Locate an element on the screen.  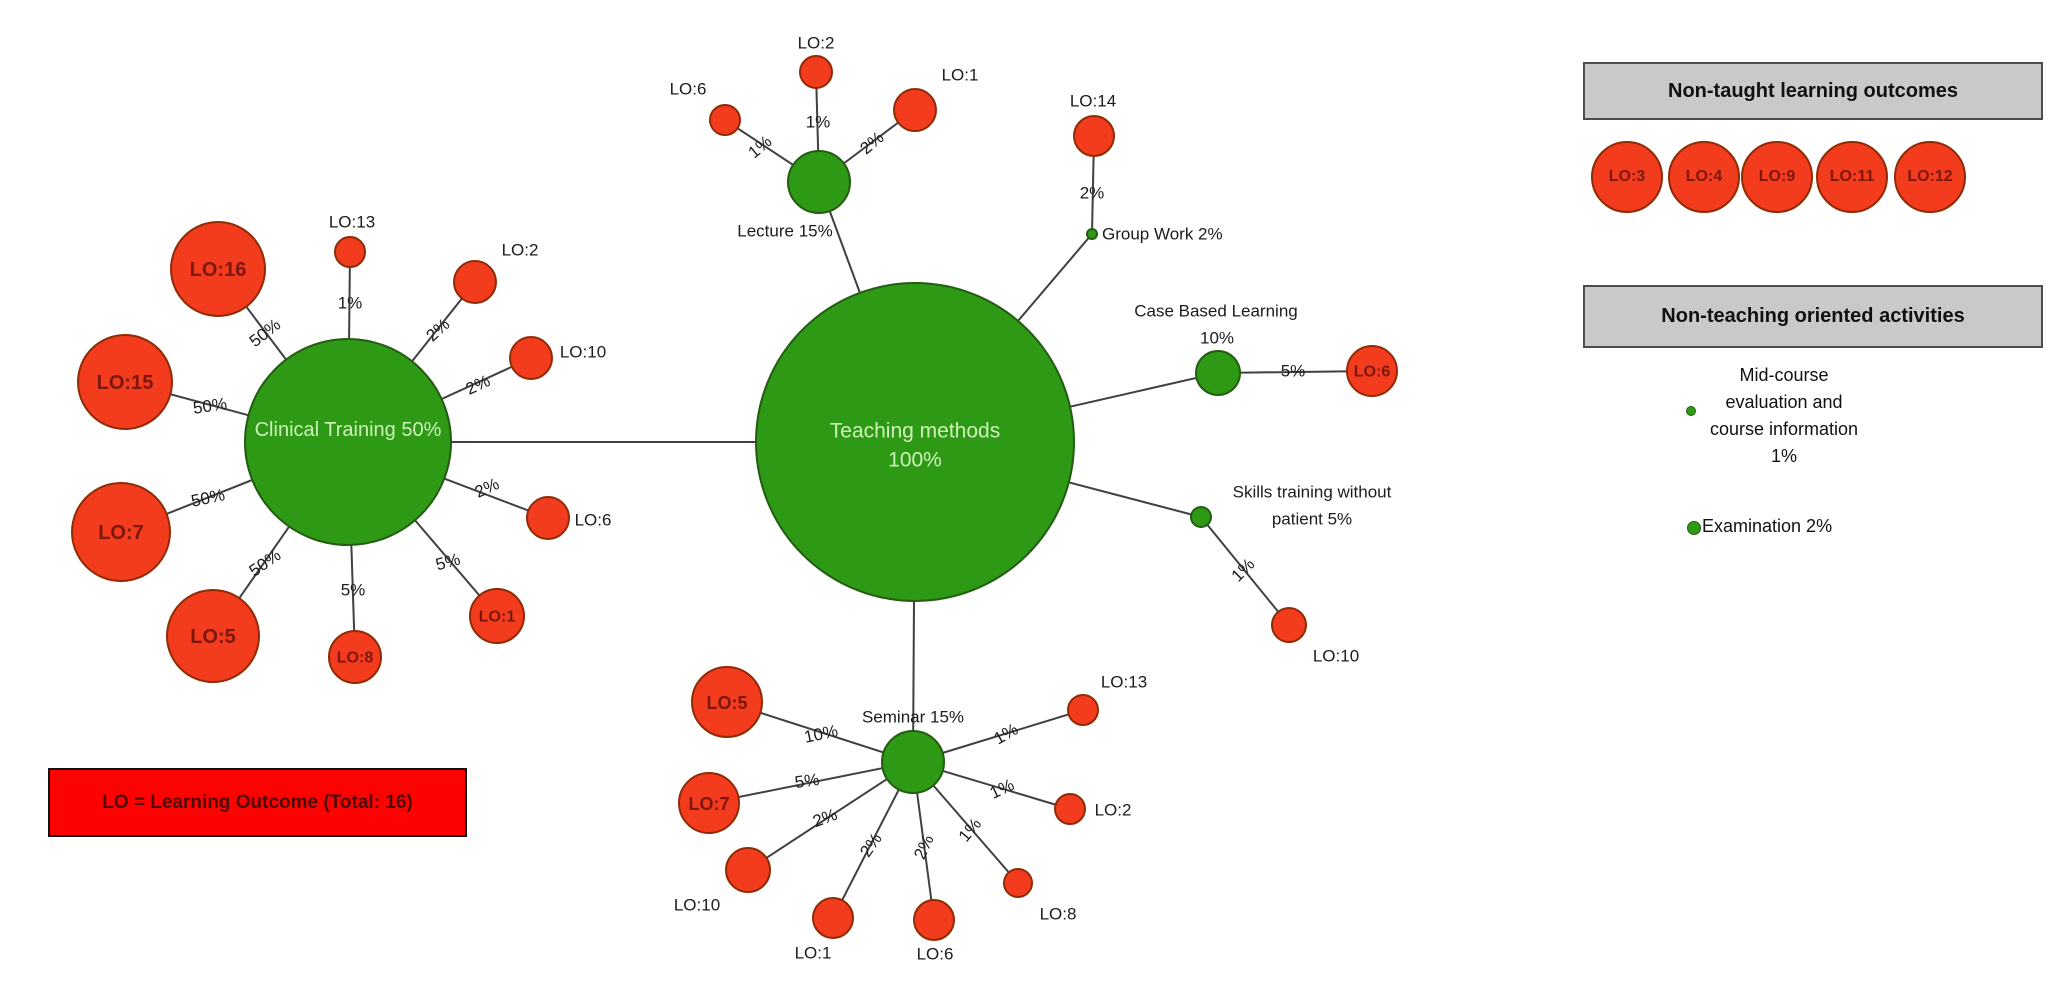
cbl-percent: 10% is located at coordinates (1217, 338).